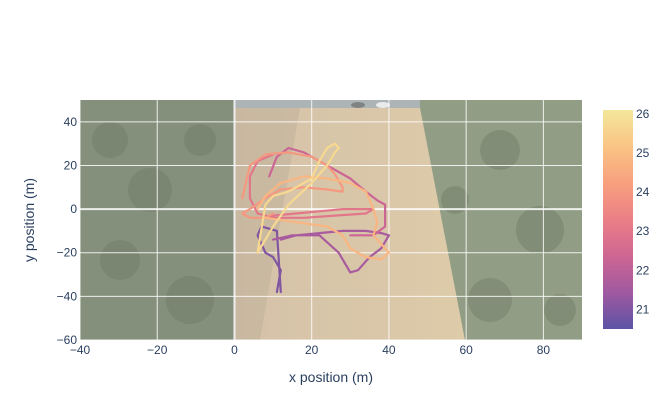  What do you see at coordinates (73, 209) in the screenshot?
I see `y-tick-label: 0` at bounding box center [73, 209].